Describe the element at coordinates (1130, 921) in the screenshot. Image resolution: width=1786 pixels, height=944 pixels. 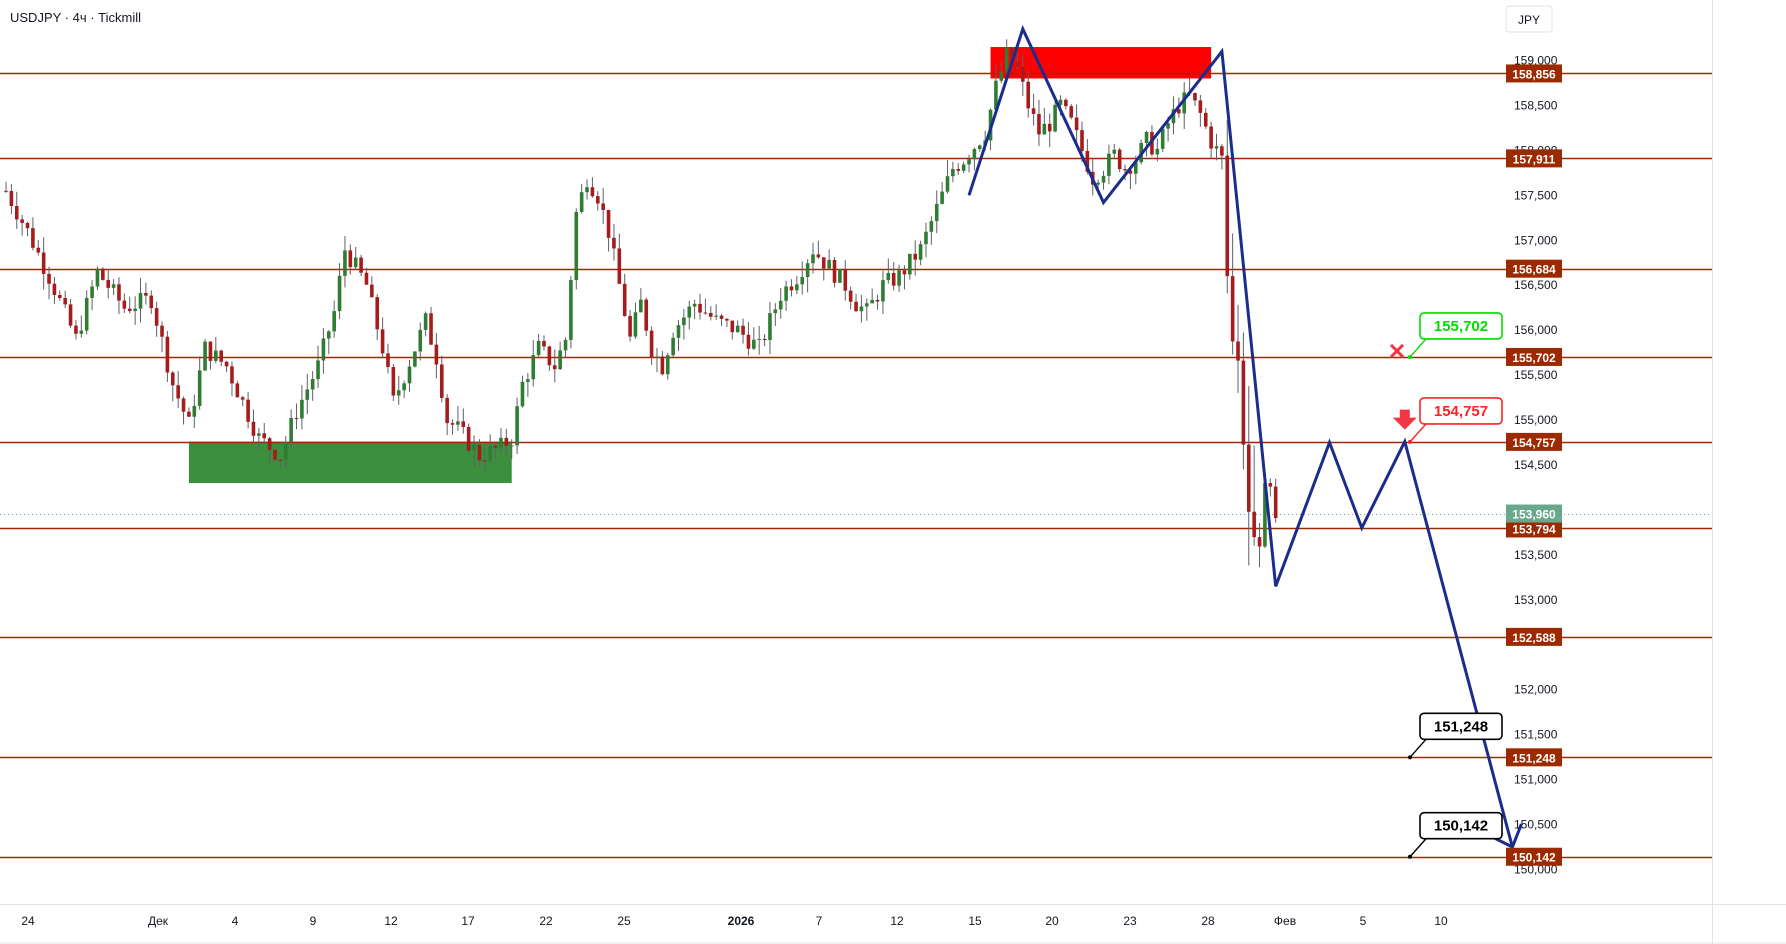
I see `time-tick-label: 23` at that location.